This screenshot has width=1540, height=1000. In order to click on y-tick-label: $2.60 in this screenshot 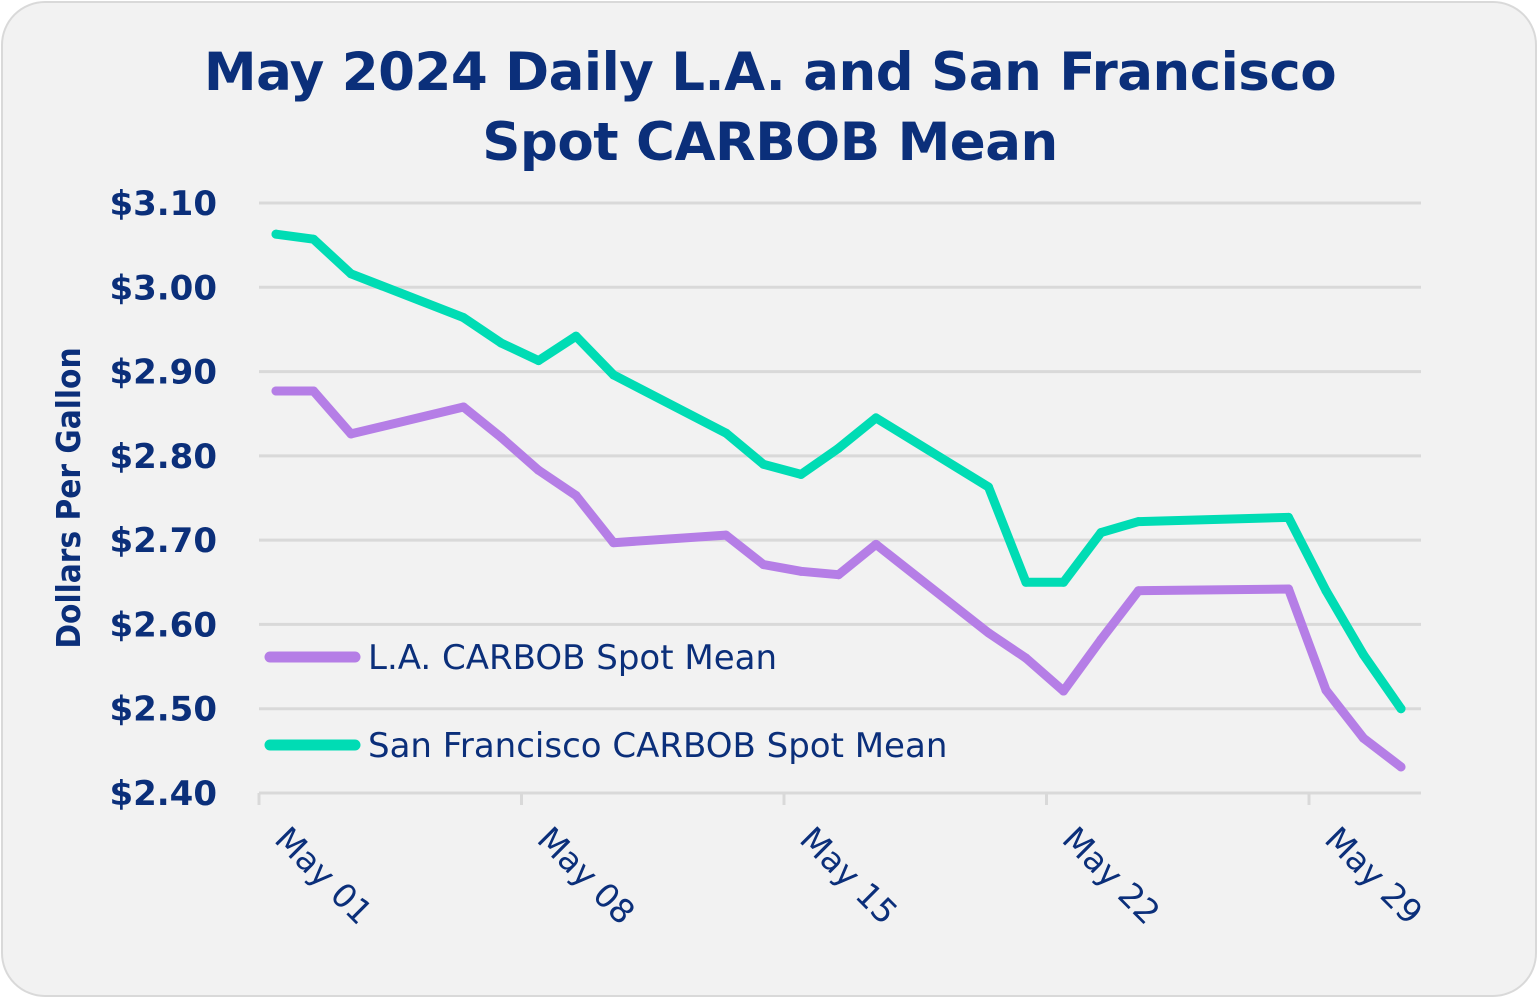, I will do `click(163, 625)`.